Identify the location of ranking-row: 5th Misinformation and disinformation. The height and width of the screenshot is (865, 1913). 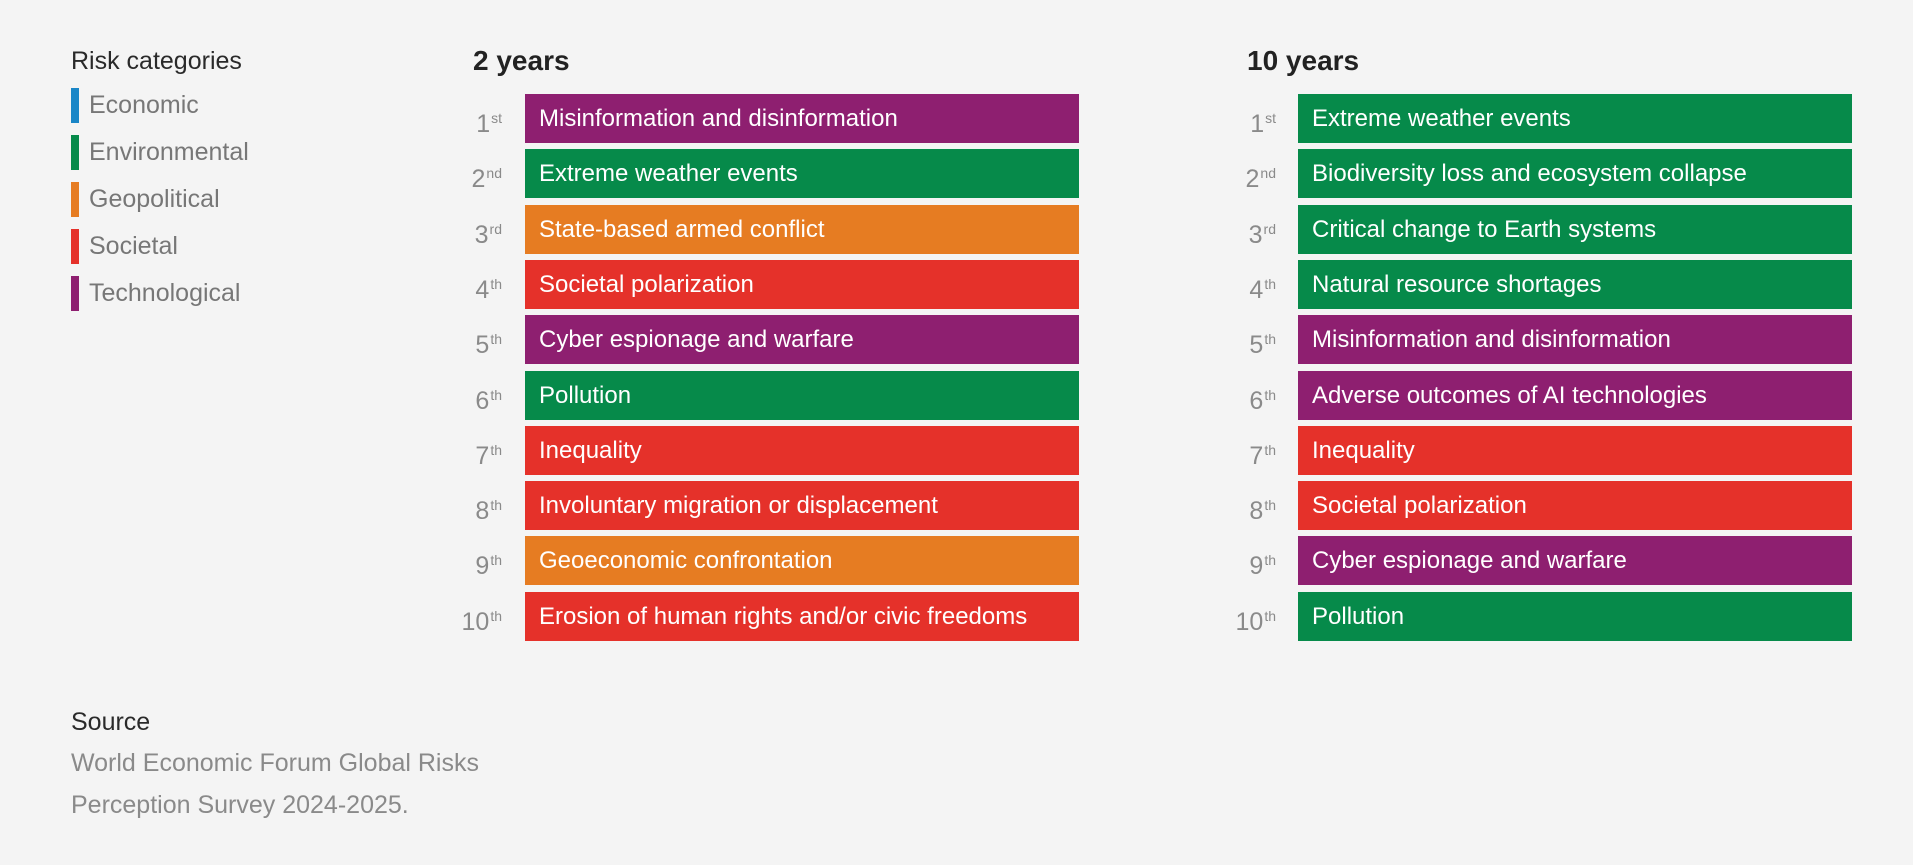
(1544, 340).